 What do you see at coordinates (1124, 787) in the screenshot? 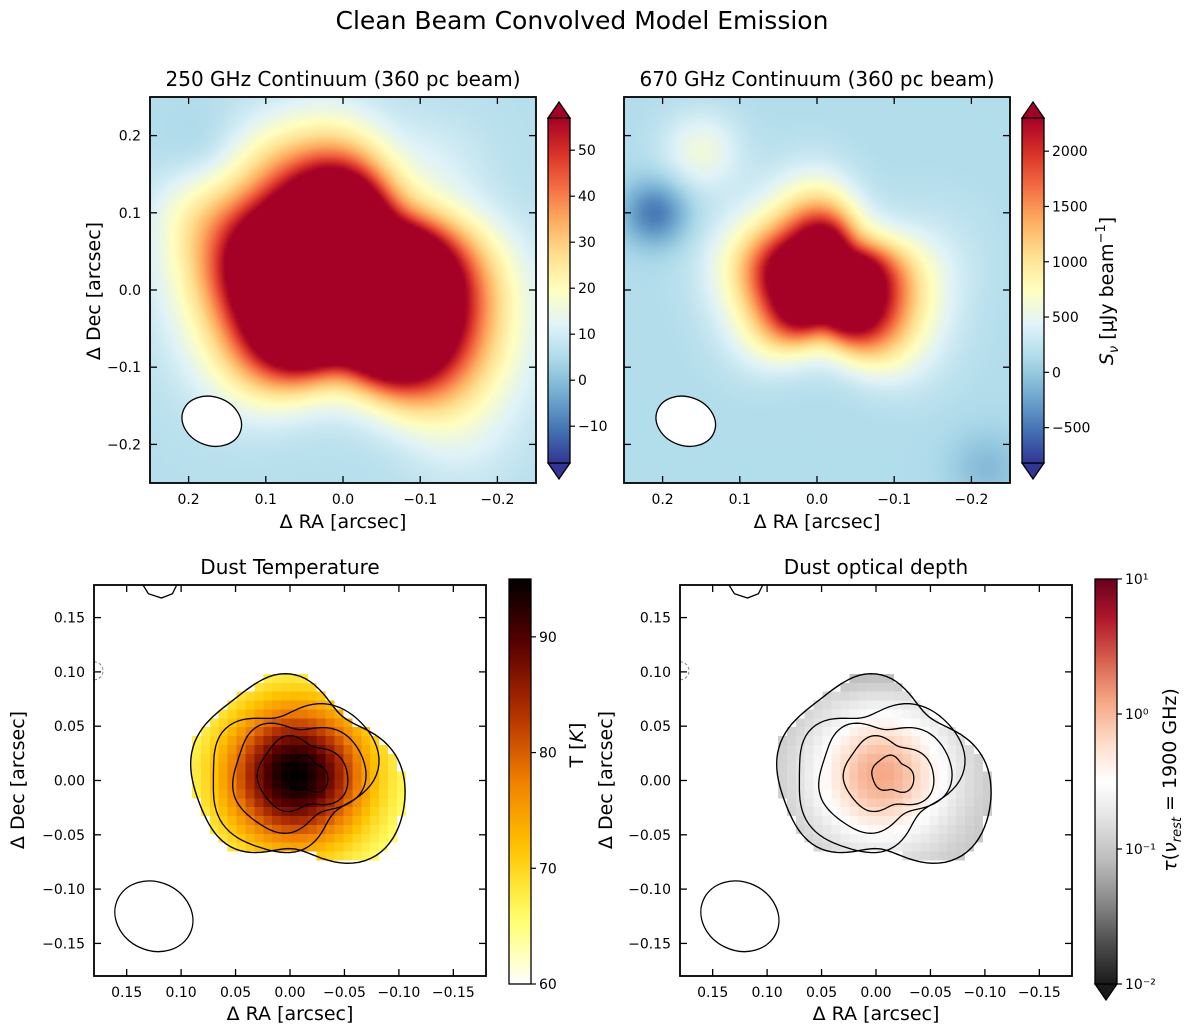
I see `colorbar: 10⁻² 10⁻¹ 10⁰ 10¹` at bounding box center [1124, 787].